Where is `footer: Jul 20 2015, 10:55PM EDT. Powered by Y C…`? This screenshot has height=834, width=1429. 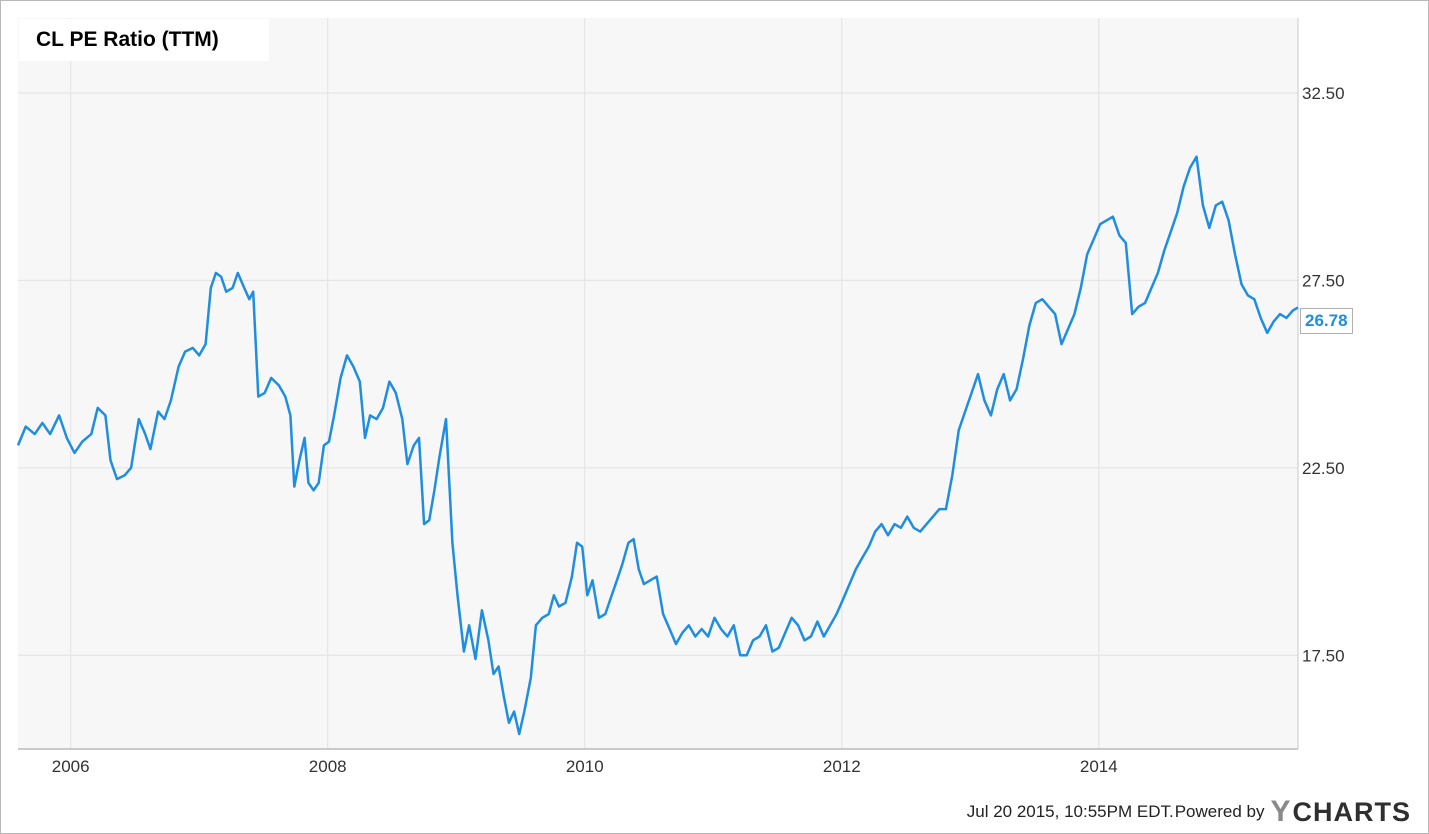
footer: Jul 20 2015, 10:55PM EDT. Powered by Y C… is located at coordinates (1188, 812).